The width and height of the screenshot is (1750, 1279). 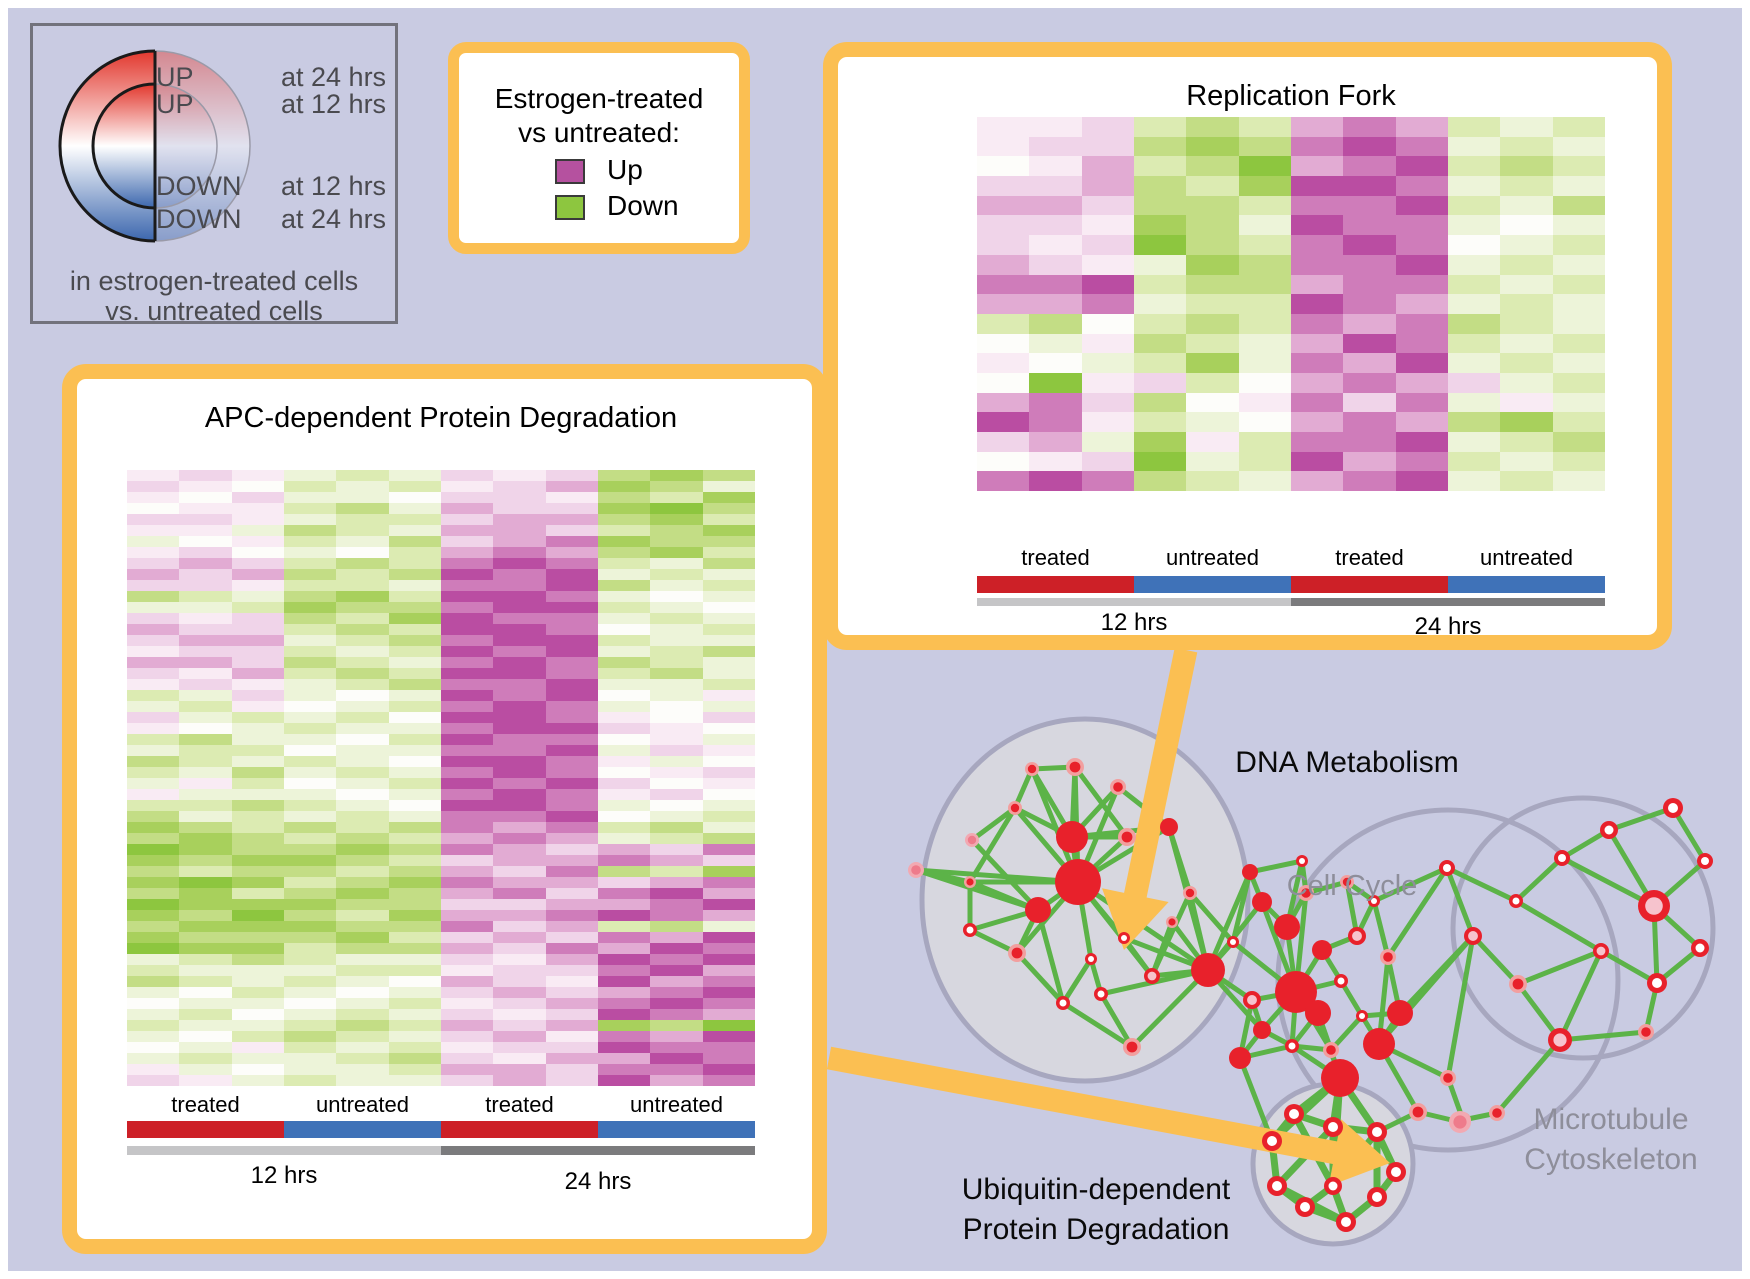 I want to click on cluster-label-cell-cycle: Cell Cycle, so click(x=1352, y=886).